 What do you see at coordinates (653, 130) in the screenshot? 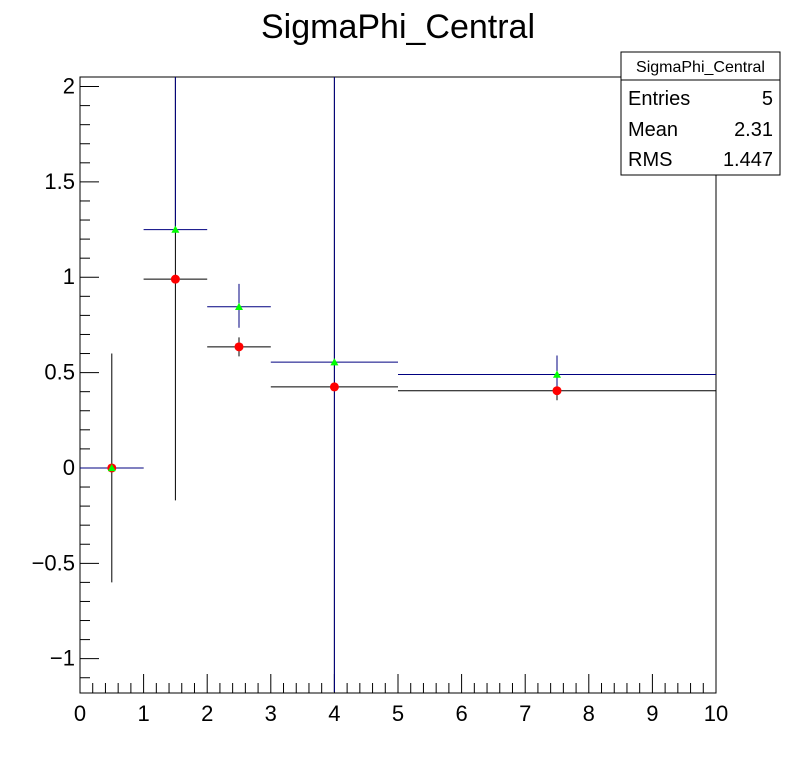
I see `stats-mean-label: Mean` at bounding box center [653, 130].